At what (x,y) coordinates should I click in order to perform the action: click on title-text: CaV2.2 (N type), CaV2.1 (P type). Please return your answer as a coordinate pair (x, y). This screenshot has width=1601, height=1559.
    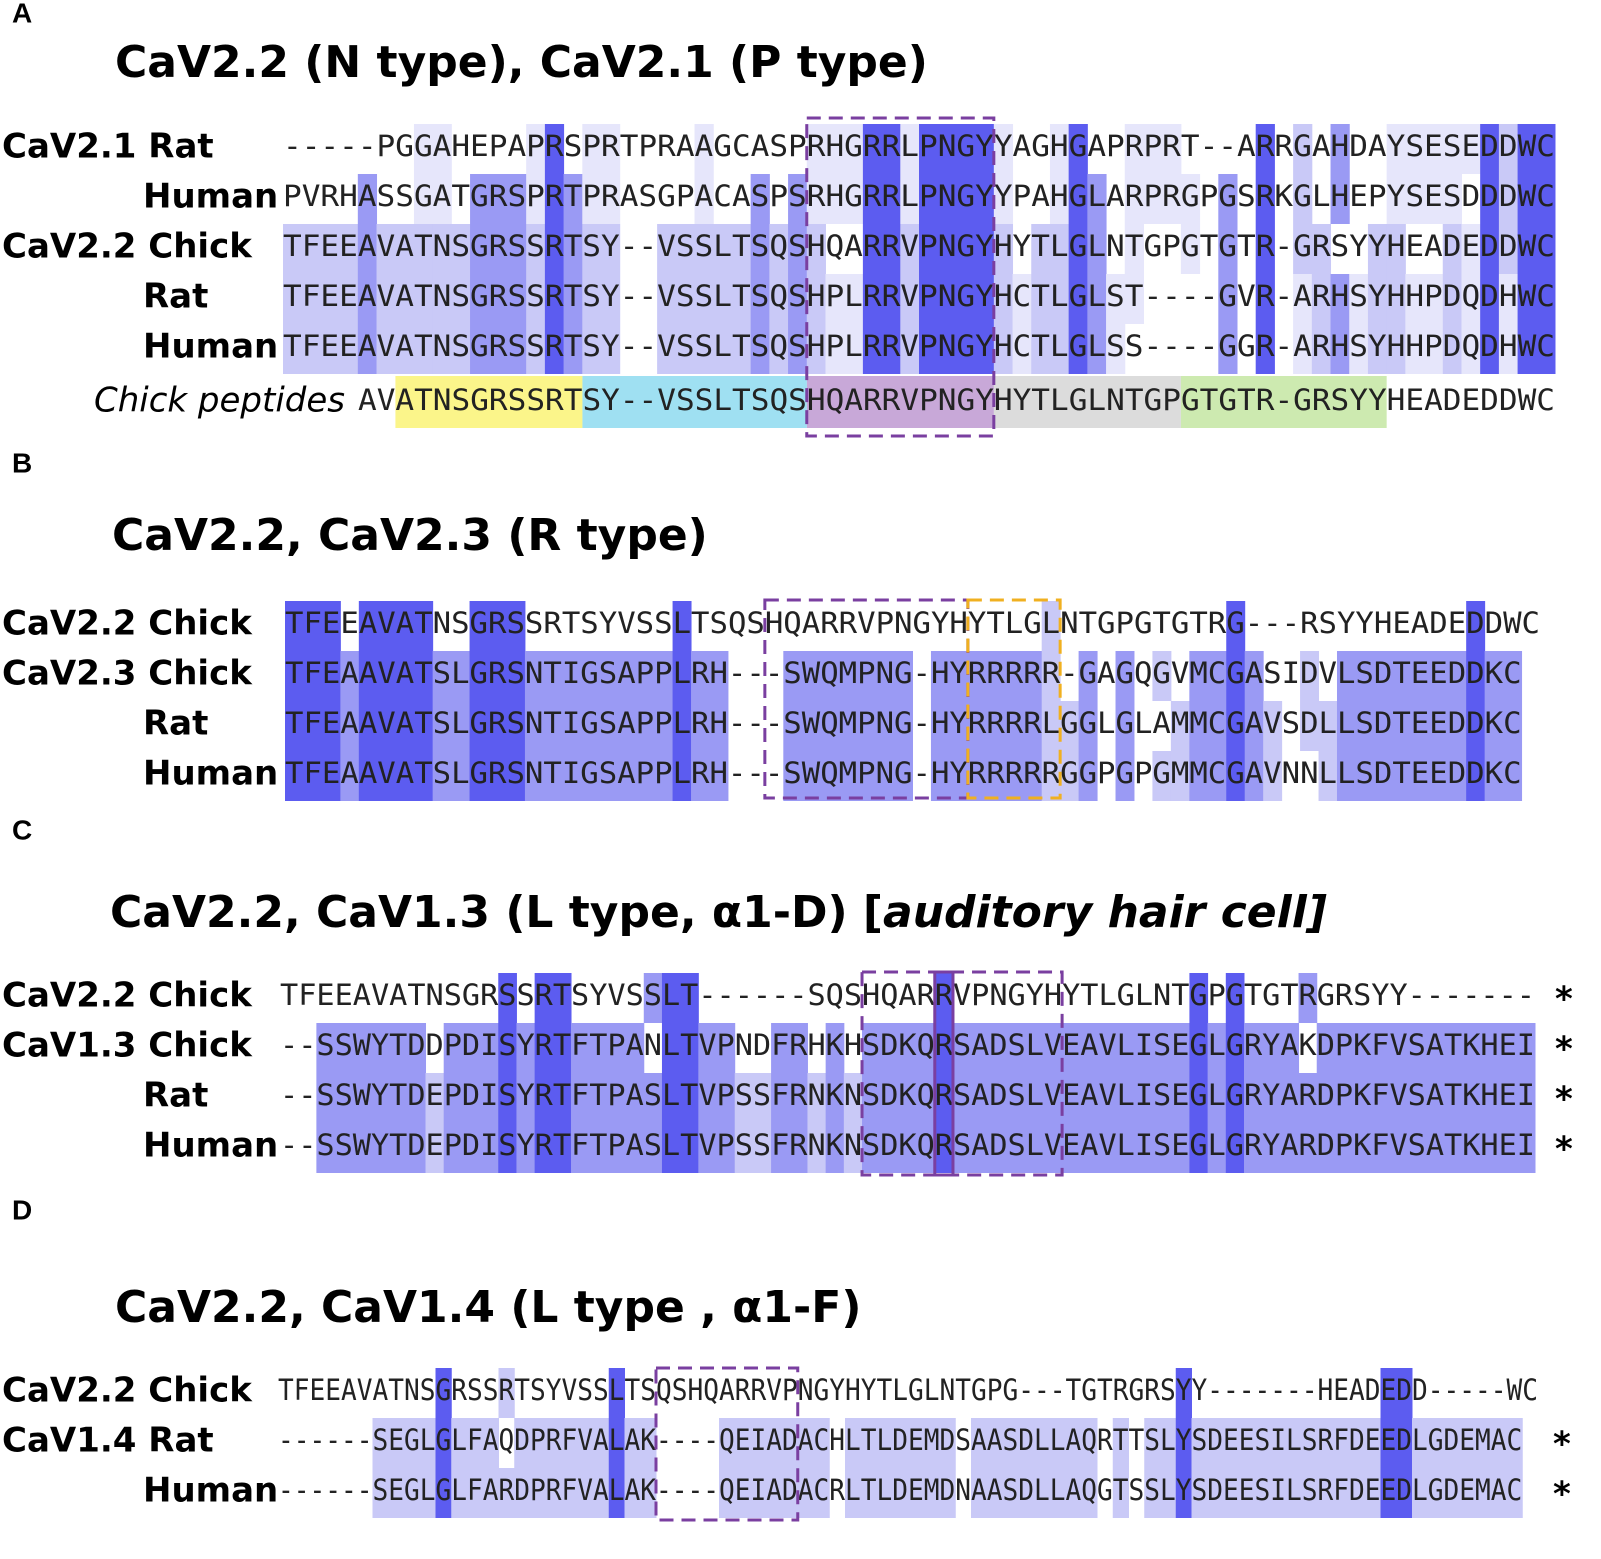
    Looking at the image, I should click on (521, 62).